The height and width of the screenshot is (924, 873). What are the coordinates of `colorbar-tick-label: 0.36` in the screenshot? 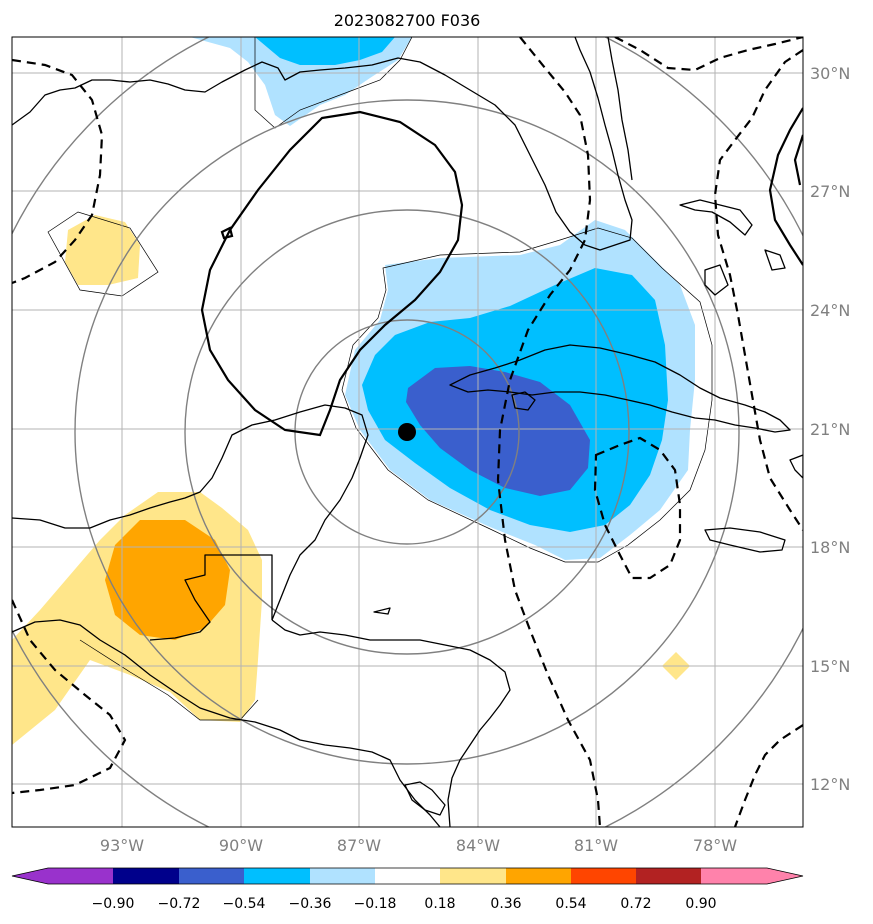 It's located at (505, 904).